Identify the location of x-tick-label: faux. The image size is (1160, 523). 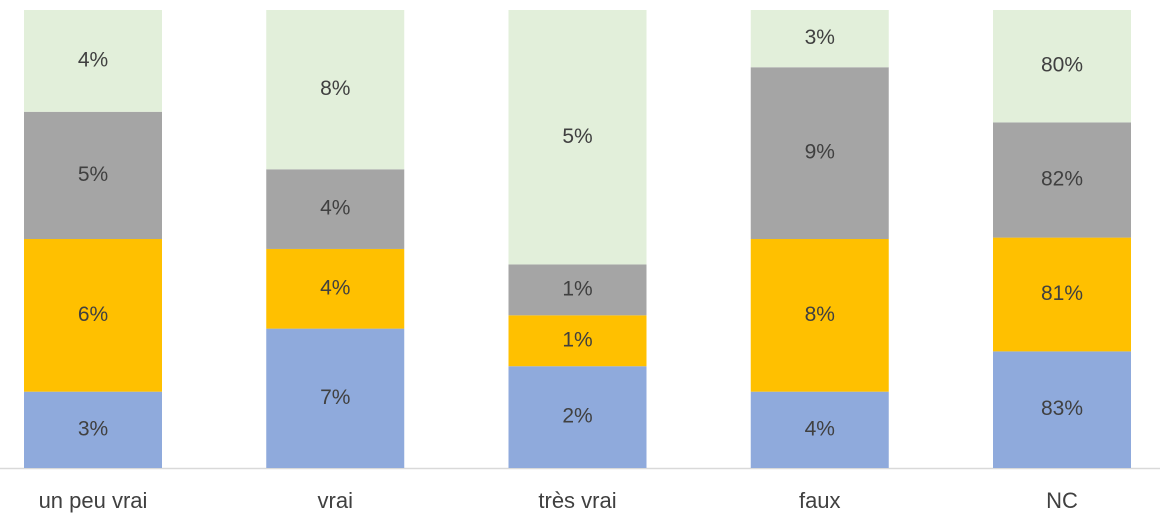
(820, 500).